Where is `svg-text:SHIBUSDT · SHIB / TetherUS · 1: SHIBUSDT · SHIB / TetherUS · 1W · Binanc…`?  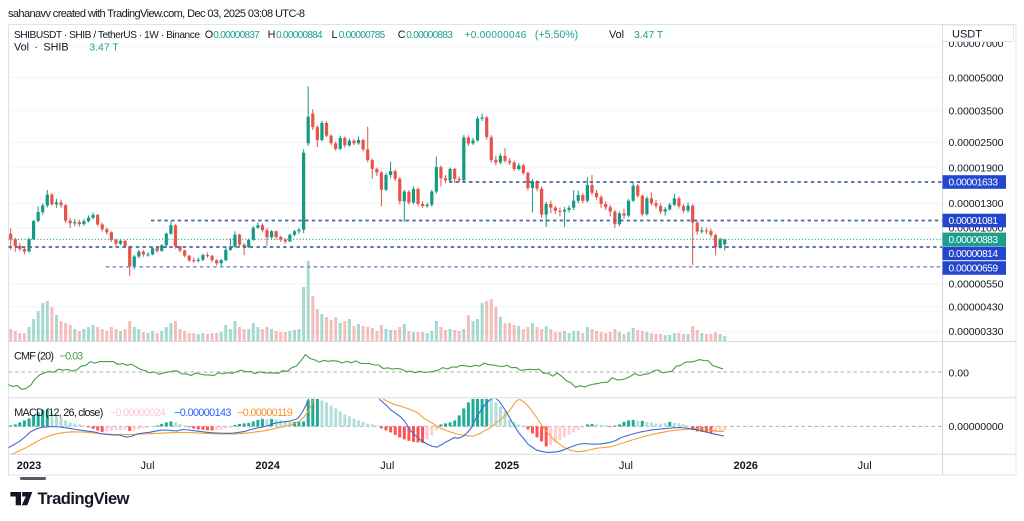 svg-text:SHIBUSDT · SHIB / TetherUS · 1: SHIBUSDT · SHIB / TetherUS · 1W · Binanc… is located at coordinates (107, 35).